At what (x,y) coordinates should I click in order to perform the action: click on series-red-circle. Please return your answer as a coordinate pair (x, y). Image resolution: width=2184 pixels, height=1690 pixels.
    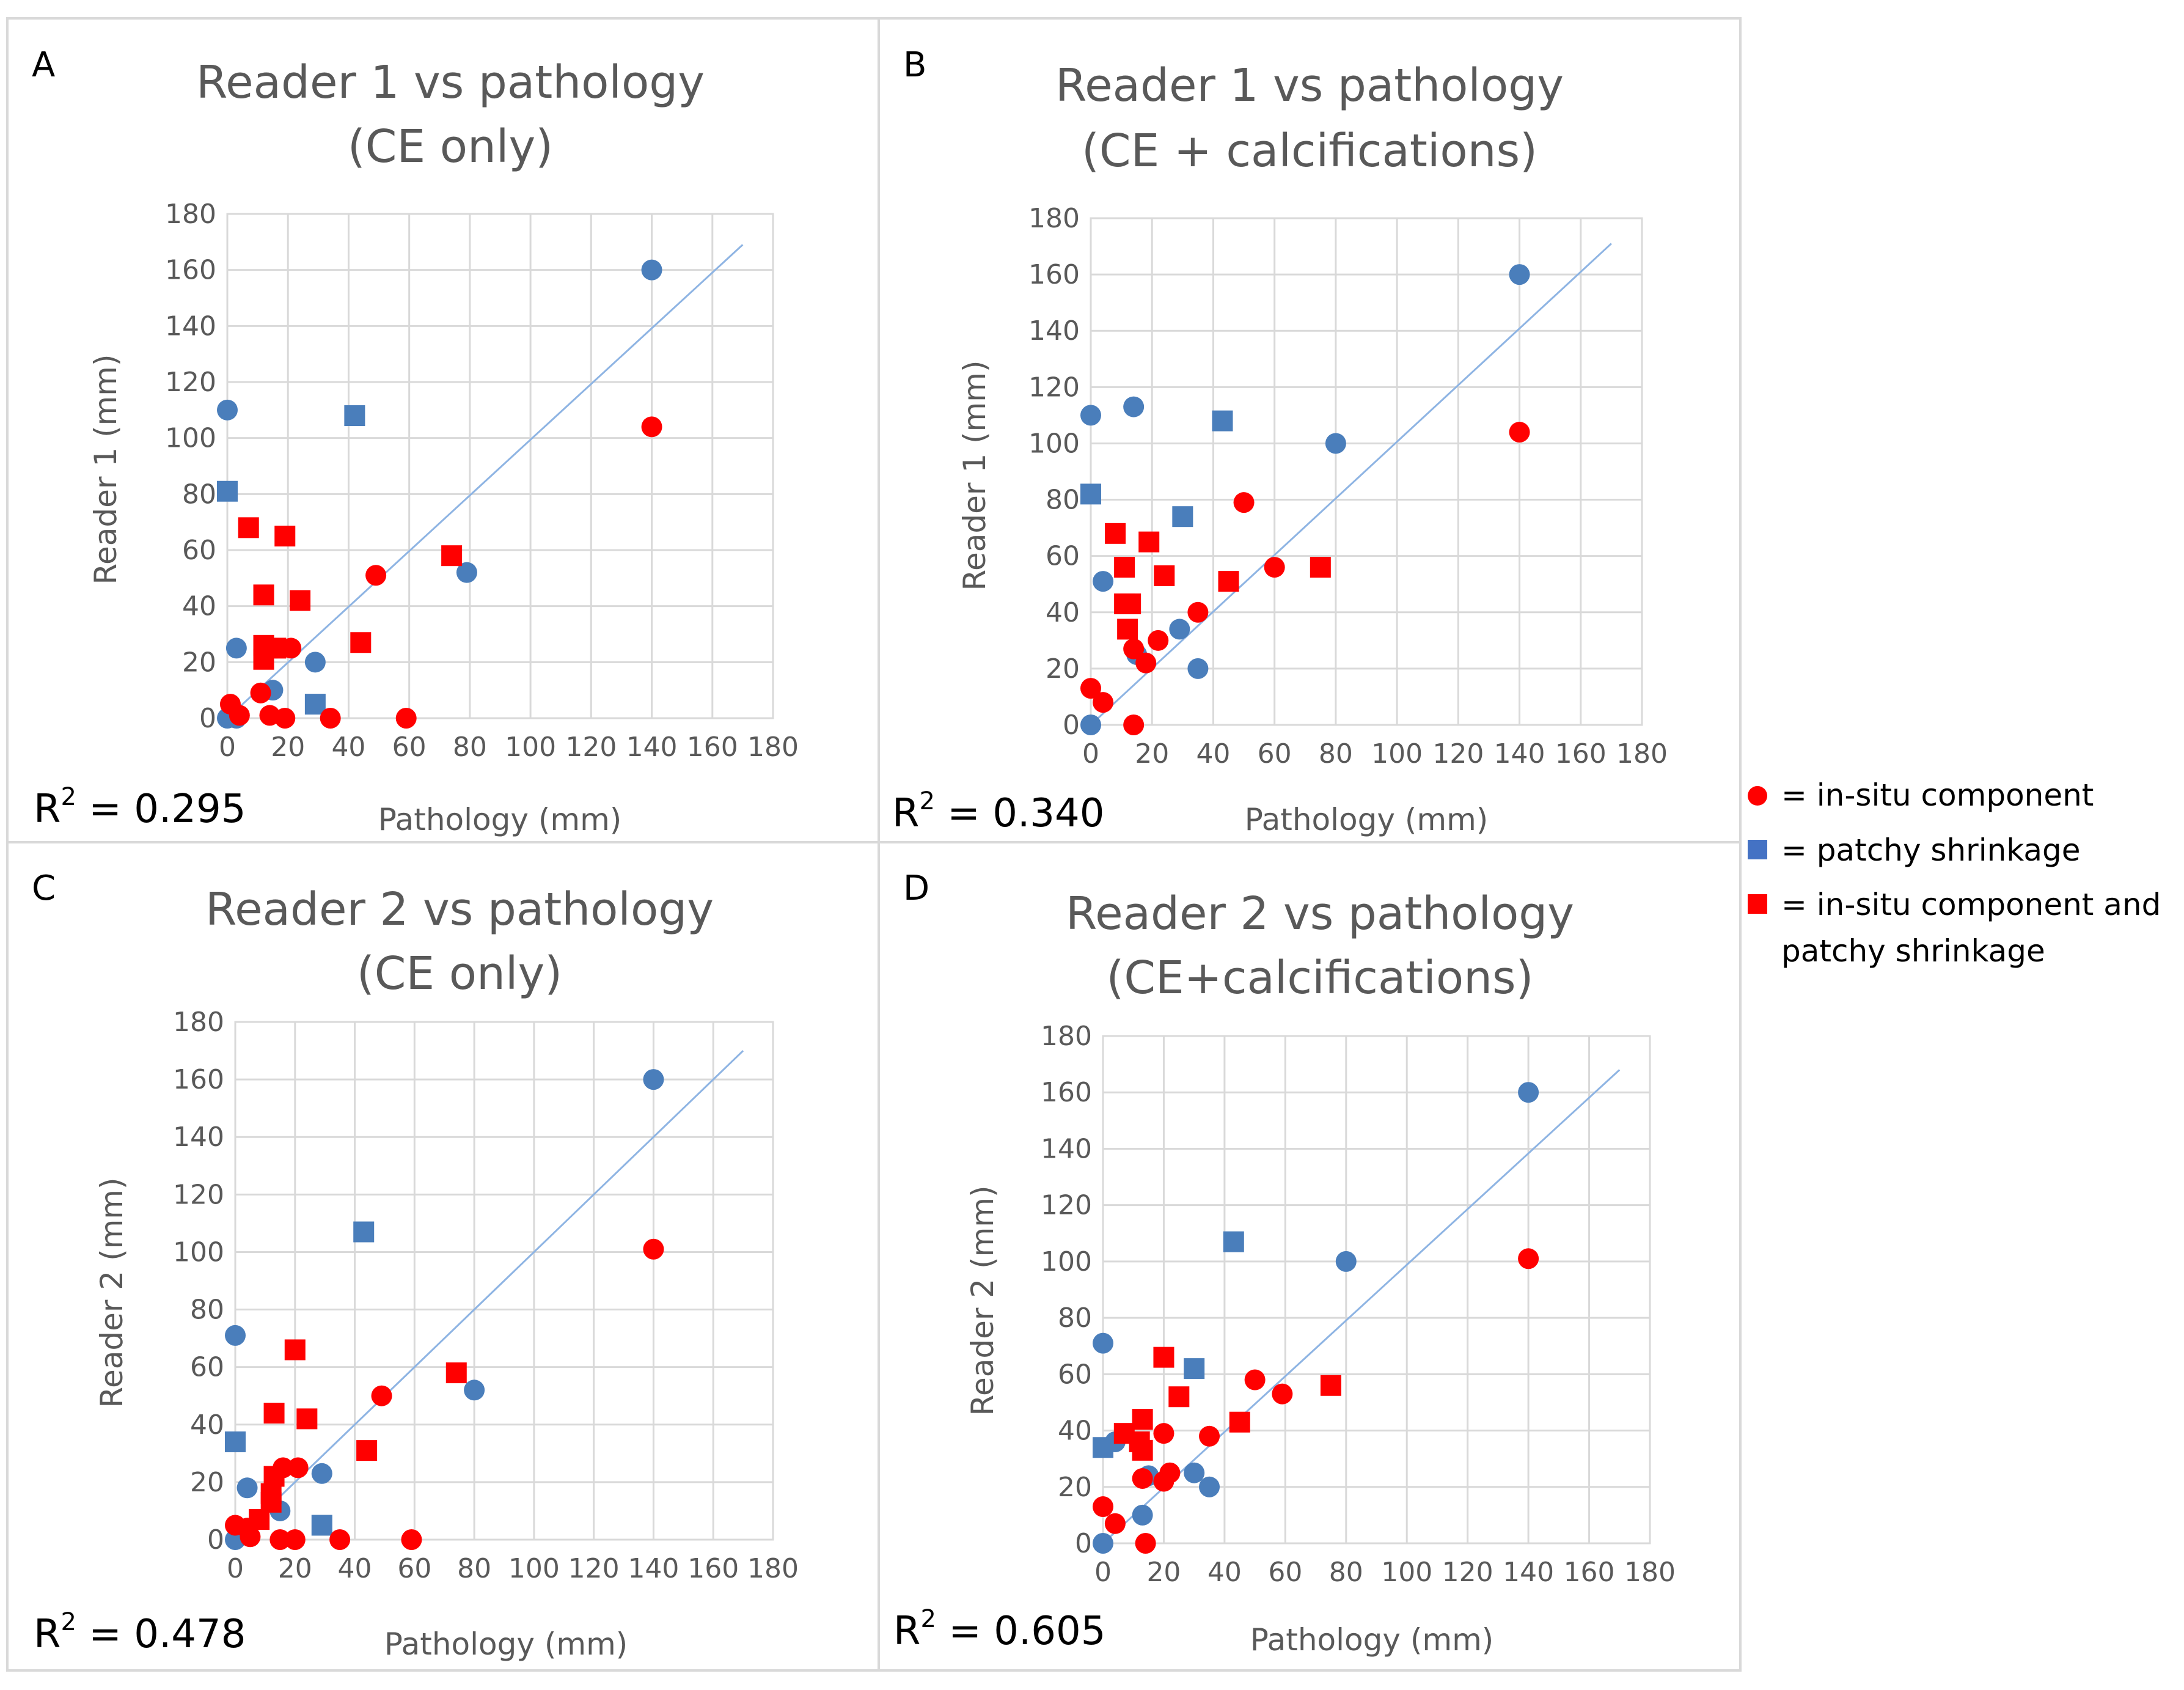
    Looking at the image, I should click on (444, 1394).